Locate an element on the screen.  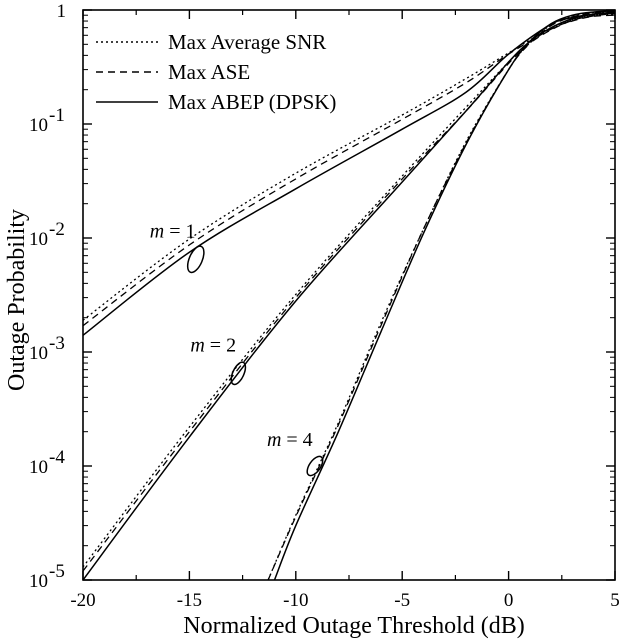
y-tick-exponent: -5 is located at coordinates (57, 571).